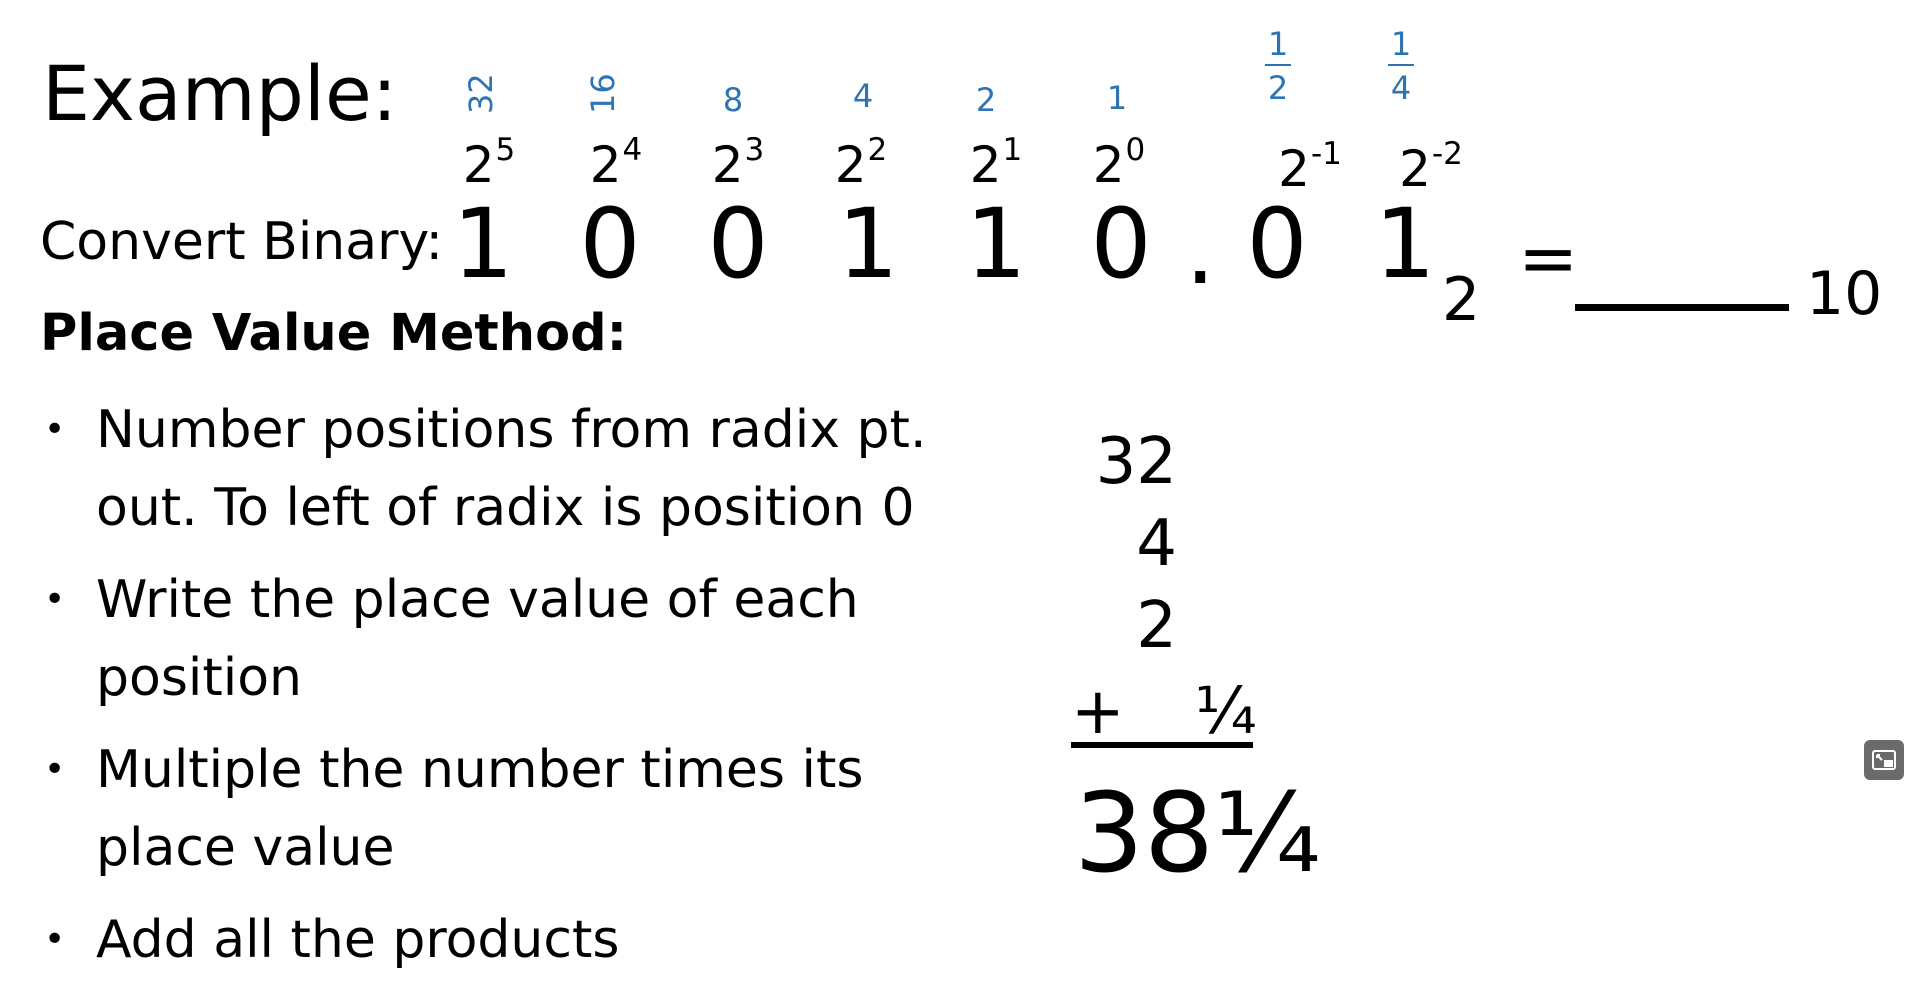 This screenshot has height=997, width=1919. I want to click on picture-in-picture-button, so click(1884, 760).